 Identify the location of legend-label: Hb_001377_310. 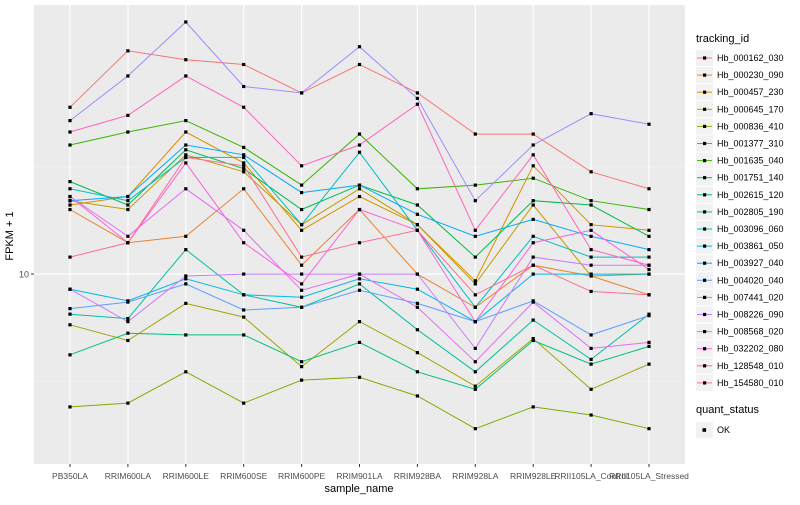
(750, 144).